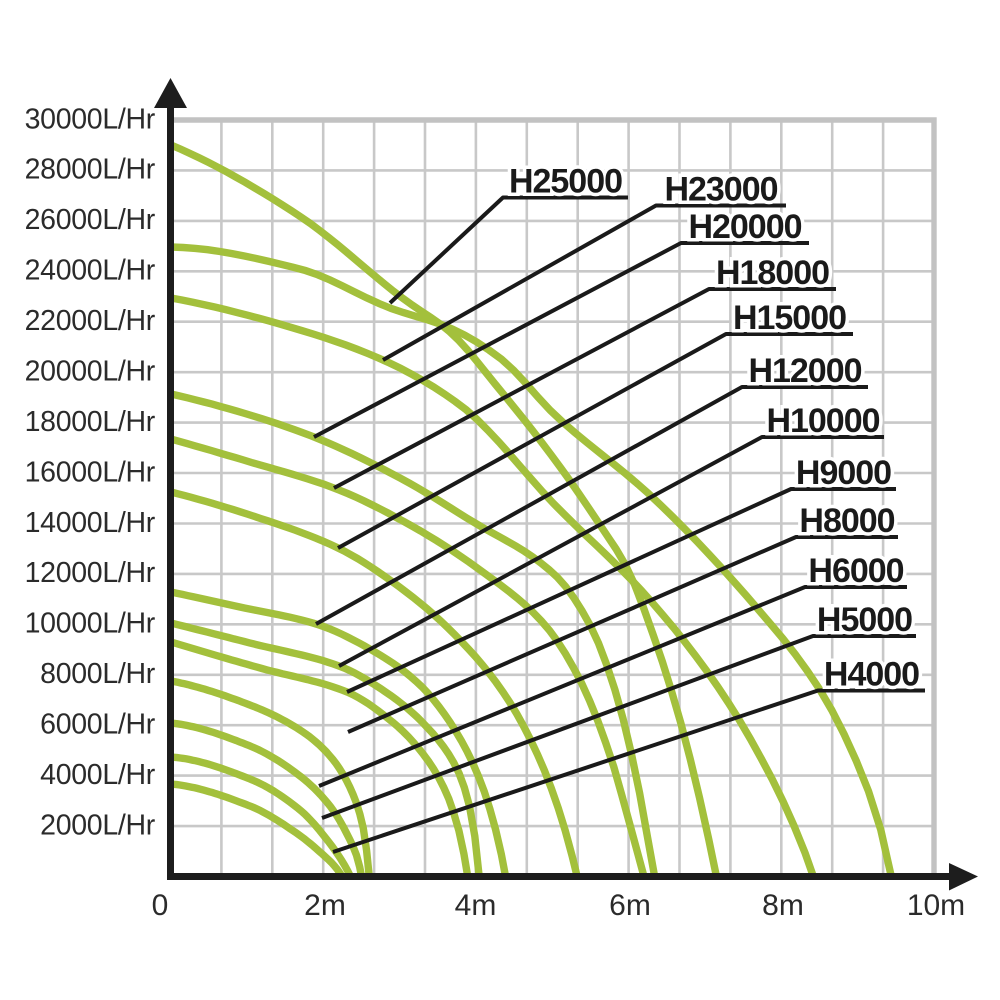  What do you see at coordinates (476, 905) in the screenshot?
I see `svg-text: 4m` at bounding box center [476, 905].